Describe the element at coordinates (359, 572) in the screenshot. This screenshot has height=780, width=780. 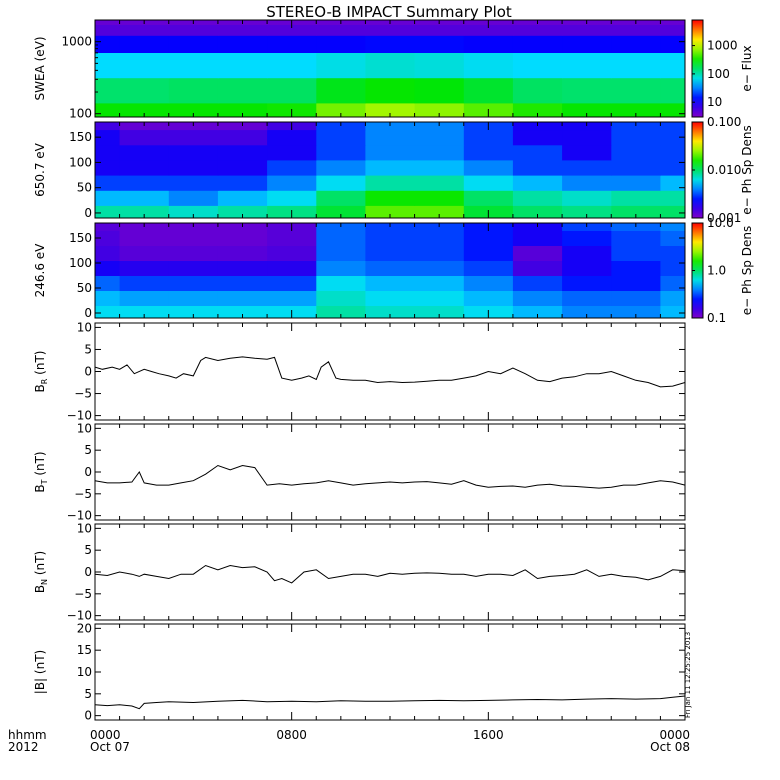
I see `panel-bn: −10 −5 0 5 10 BN (nT)` at that location.